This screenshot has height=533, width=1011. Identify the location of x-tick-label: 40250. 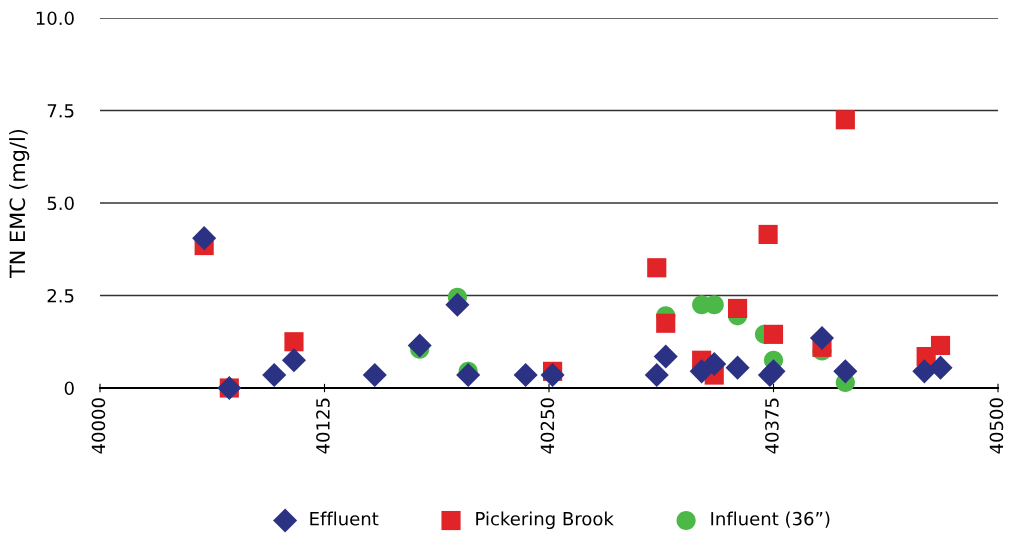
(547, 426).